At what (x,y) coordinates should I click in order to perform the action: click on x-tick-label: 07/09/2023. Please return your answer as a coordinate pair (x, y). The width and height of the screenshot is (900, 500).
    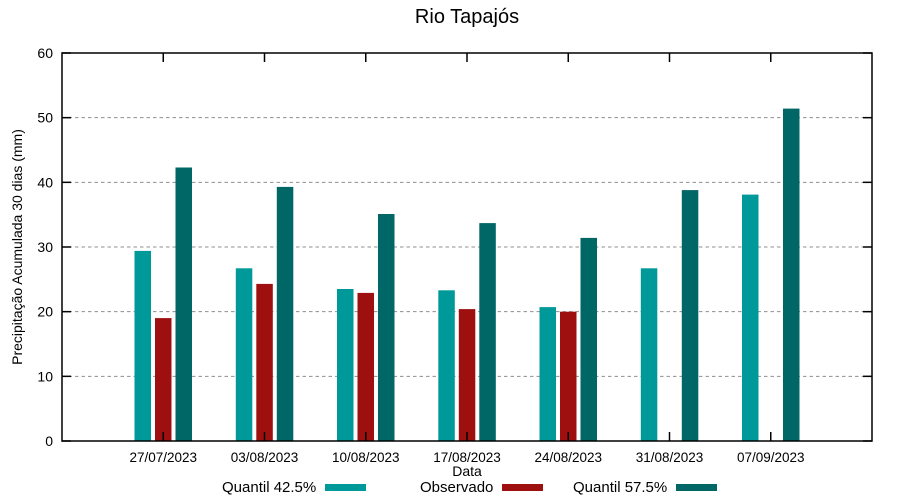
    Looking at the image, I should click on (771, 457).